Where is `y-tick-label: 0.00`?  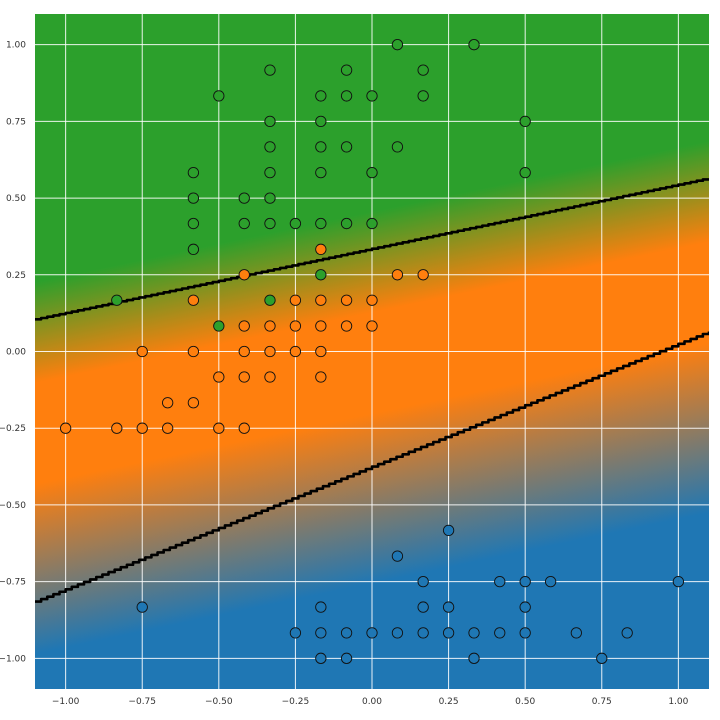
y-tick-label: 0.00 is located at coordinates (16, 353).